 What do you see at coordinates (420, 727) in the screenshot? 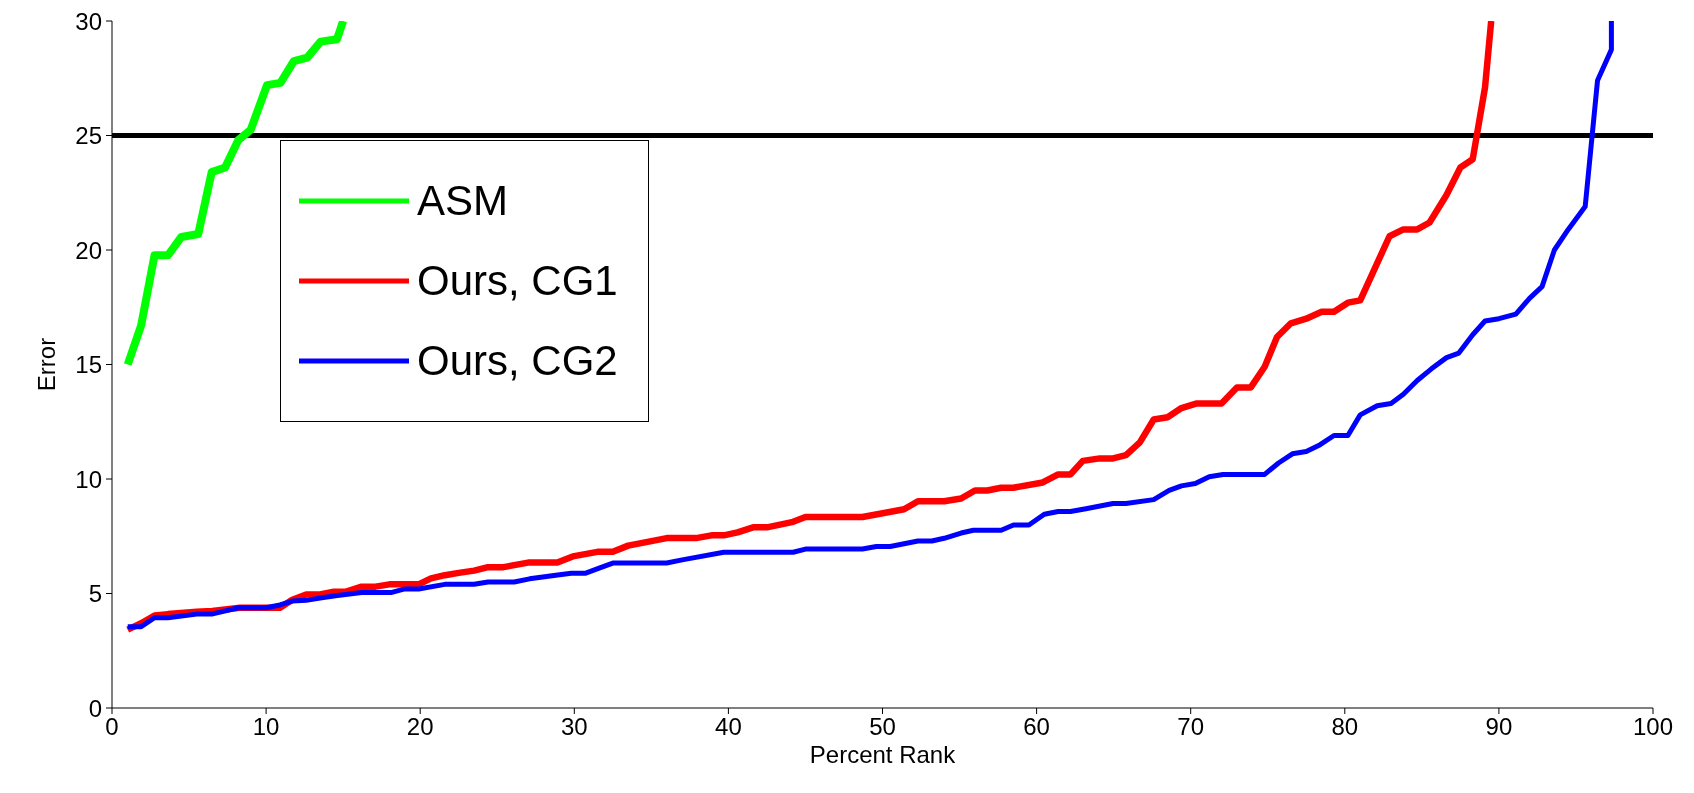
I see `x-tick-label: 20` at bounding box center [420, 727].